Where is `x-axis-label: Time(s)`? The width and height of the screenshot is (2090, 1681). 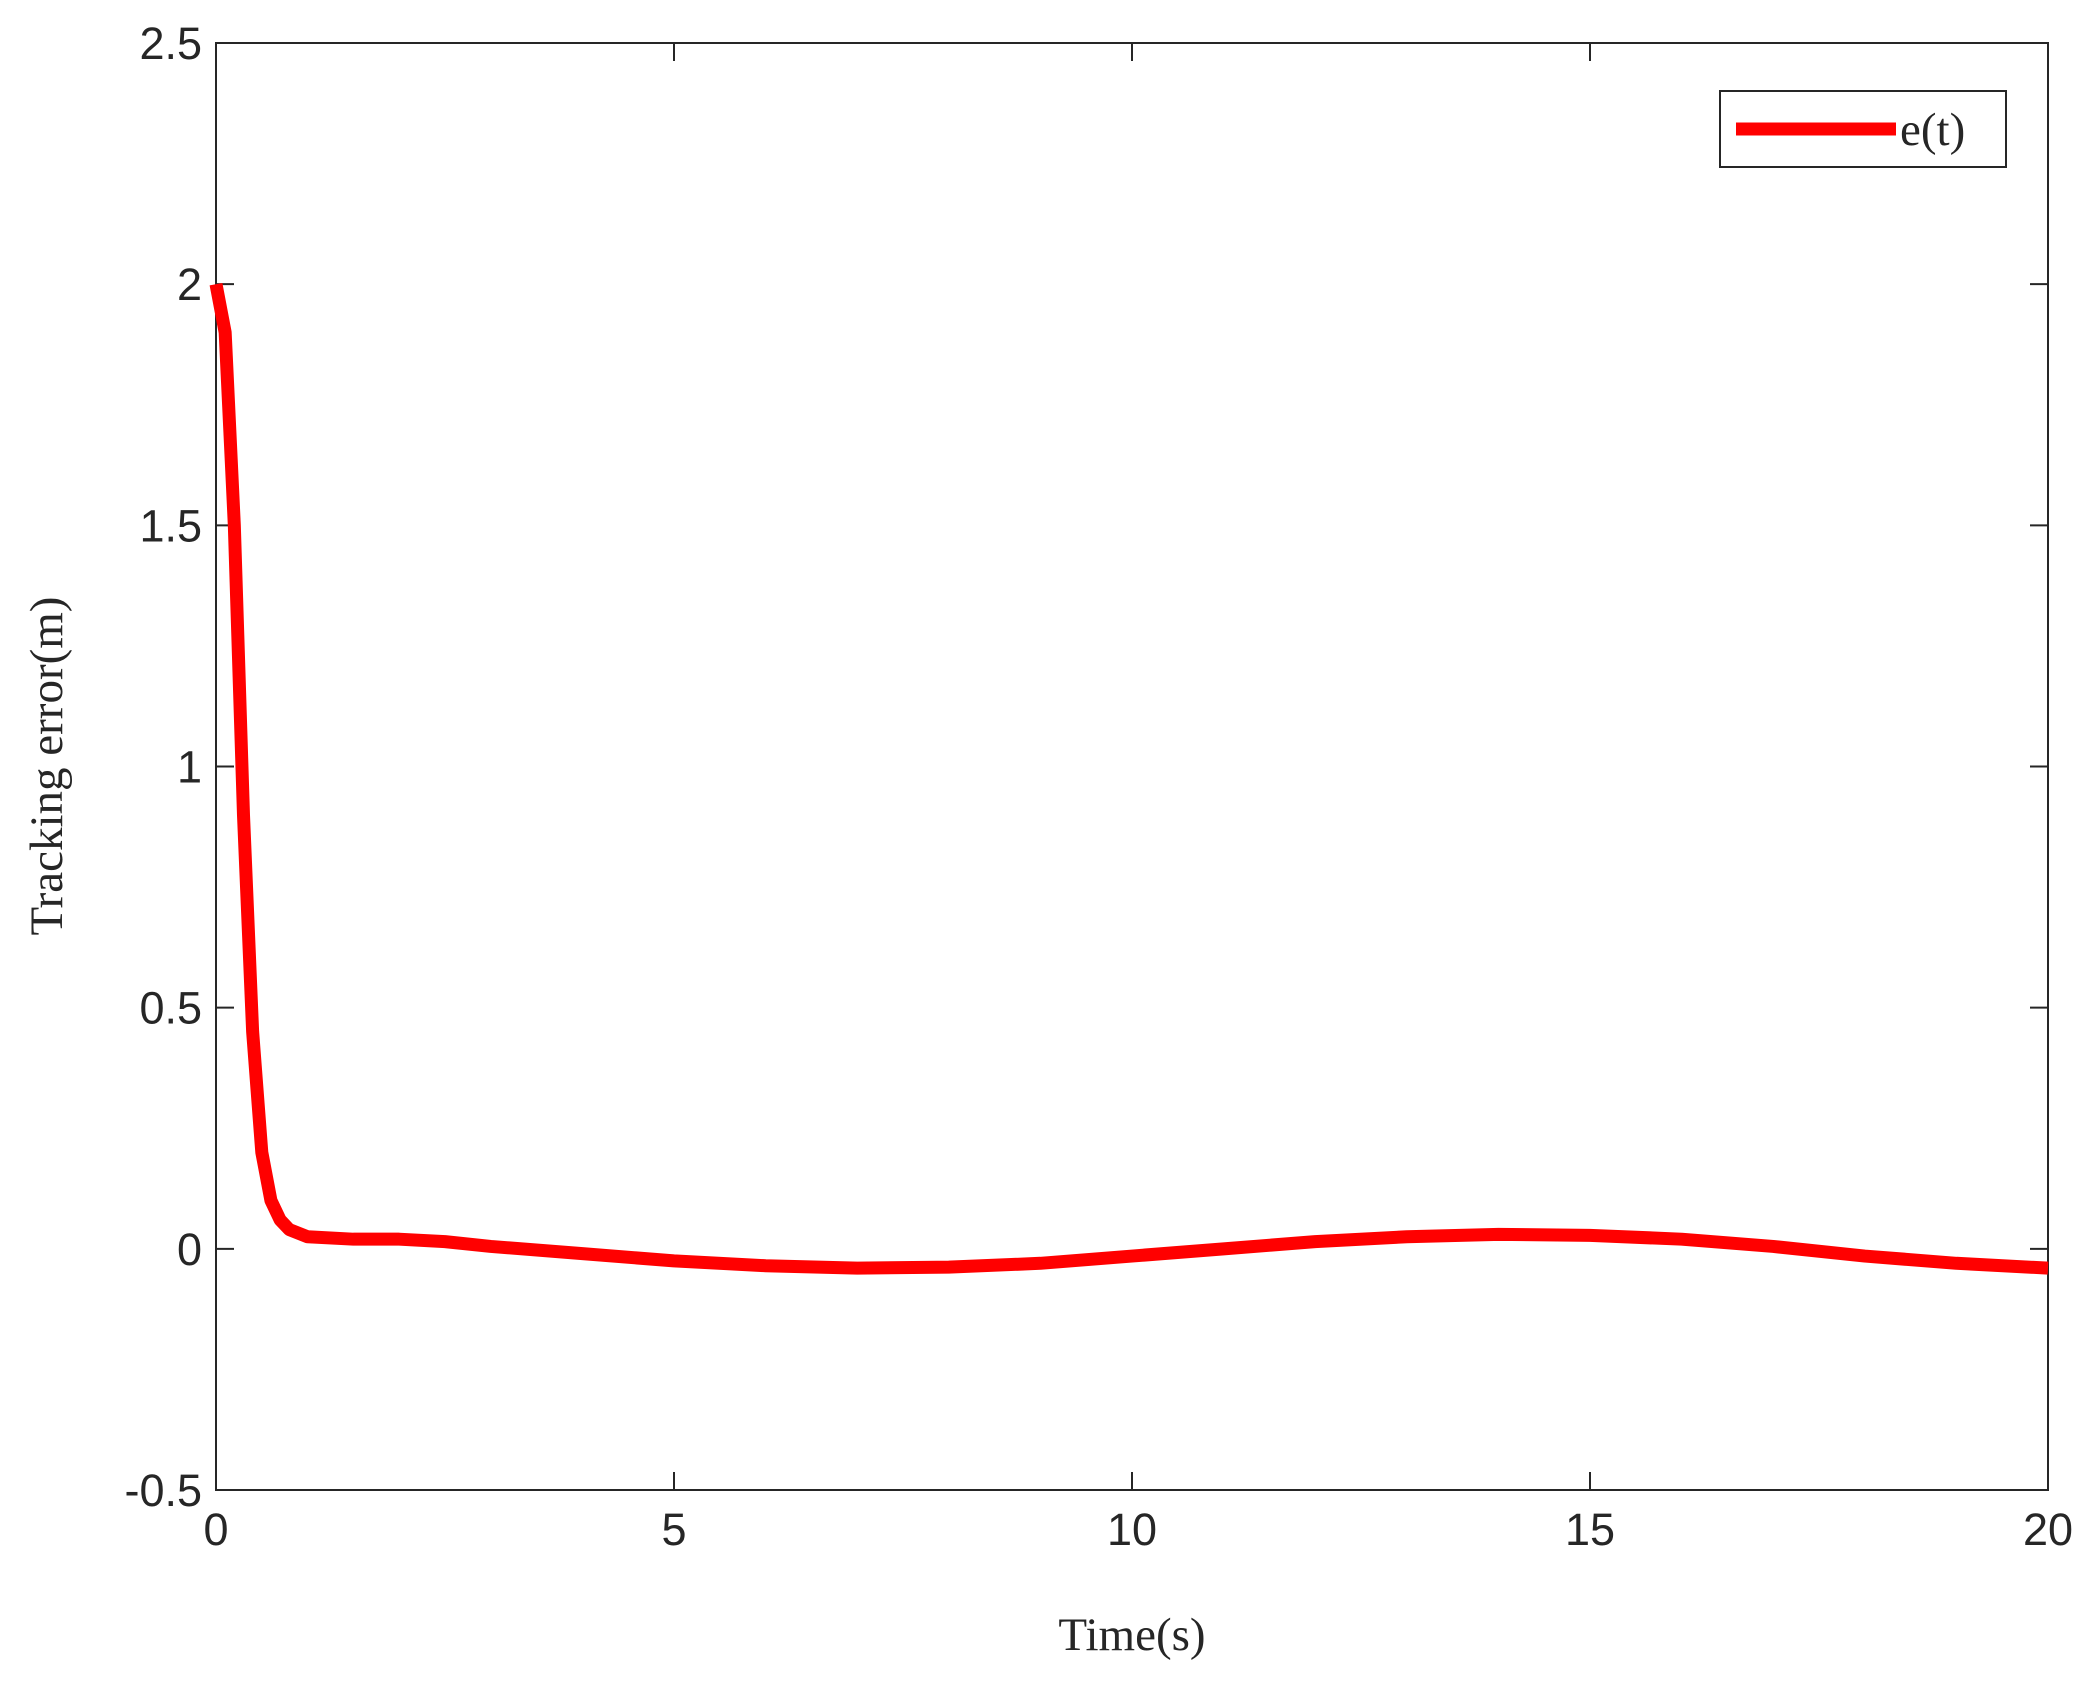 x-axis-label: Time(s) is located at coordinates (1131, 1635).